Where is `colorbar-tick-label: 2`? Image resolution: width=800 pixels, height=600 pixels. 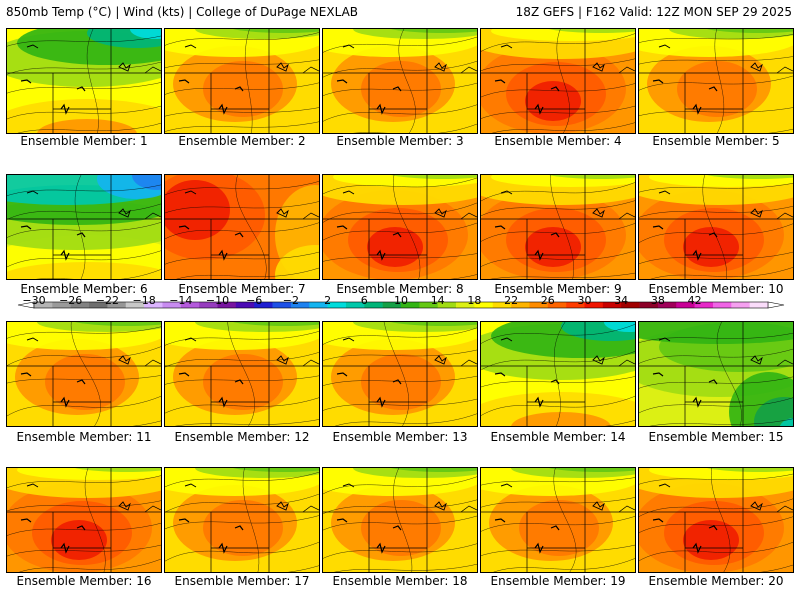
colorbar-tick-label: 2 is located at coordinates (327, 301).